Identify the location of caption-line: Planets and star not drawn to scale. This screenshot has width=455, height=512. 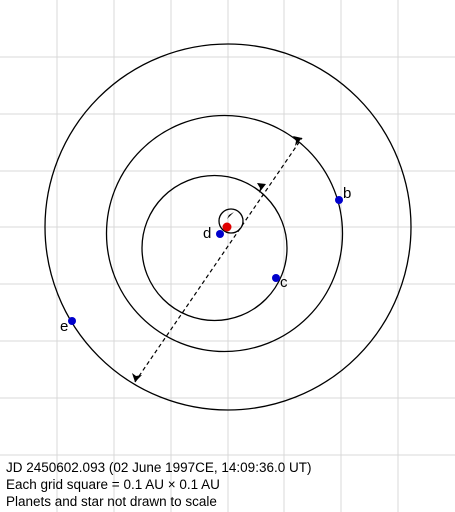
(111, 501).